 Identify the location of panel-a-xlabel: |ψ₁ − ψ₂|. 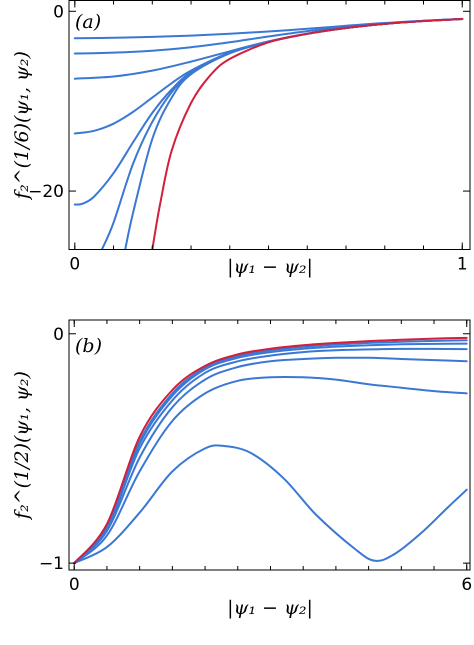
(270, 267).